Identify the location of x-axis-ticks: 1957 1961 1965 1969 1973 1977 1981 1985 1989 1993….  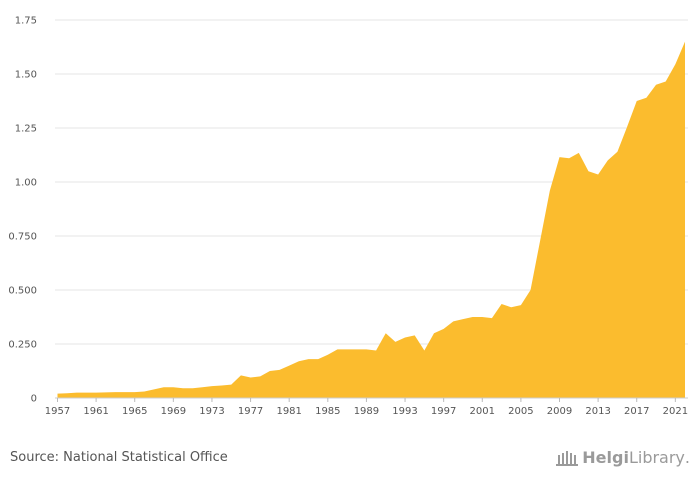
(366, 407).